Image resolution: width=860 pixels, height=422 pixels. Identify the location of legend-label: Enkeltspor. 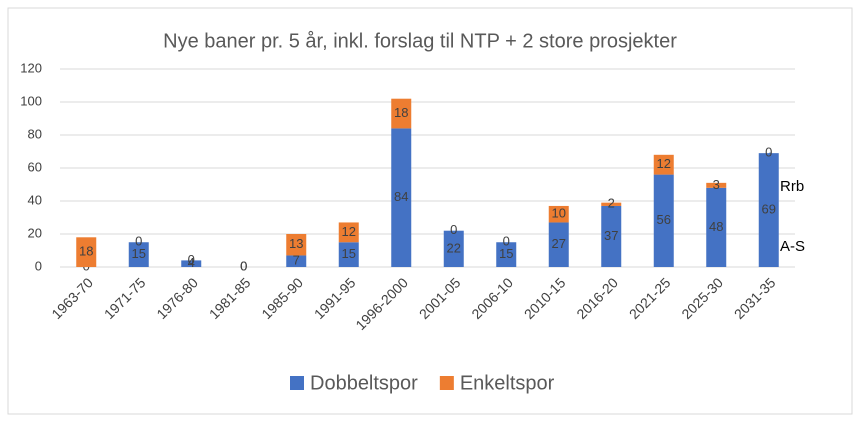
(507, 383).